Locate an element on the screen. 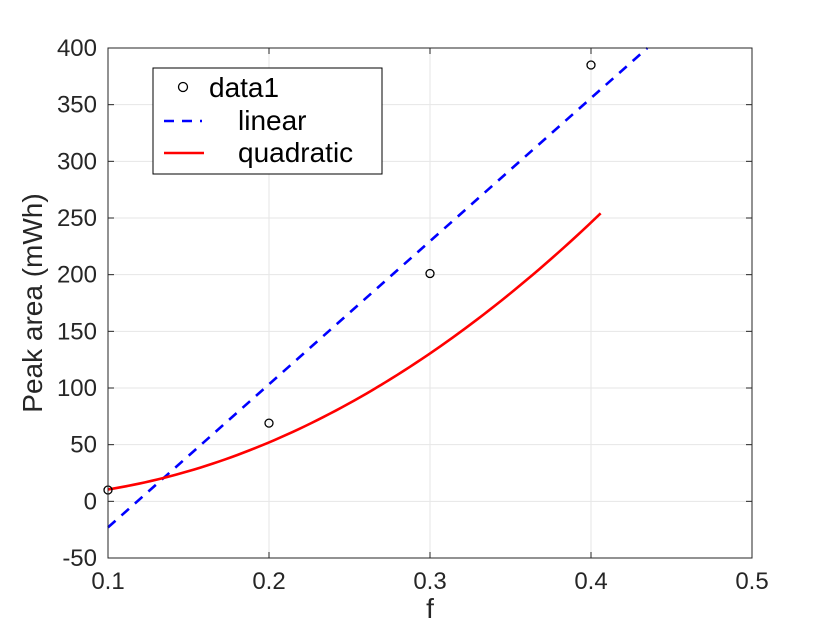 The width and height of the screenshot is (830, 627). y-tick-label: 200 is located at coordinates (77, 275).